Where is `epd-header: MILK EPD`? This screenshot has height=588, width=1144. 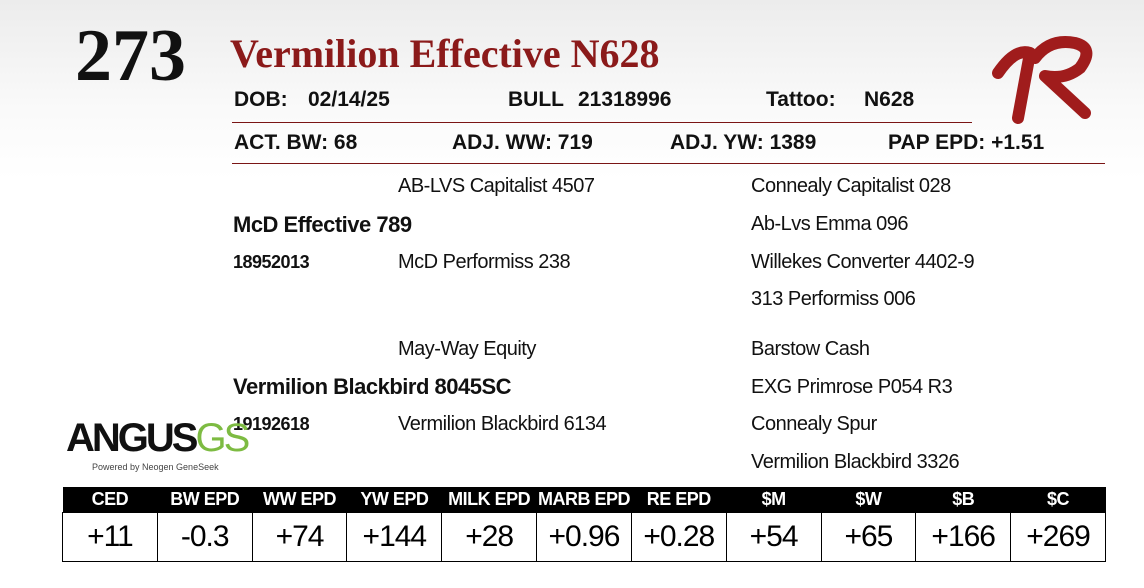
epd-header: MILK EPD is located at coordinates (489, 500).